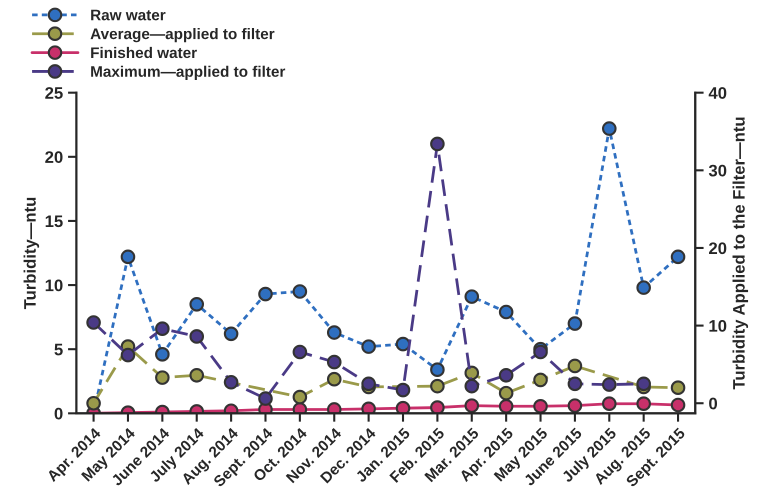  What do you see at coordinates (54, 285) in the screenshot?
I see `y-tick-label: 10` at bounding box center [54, 285].